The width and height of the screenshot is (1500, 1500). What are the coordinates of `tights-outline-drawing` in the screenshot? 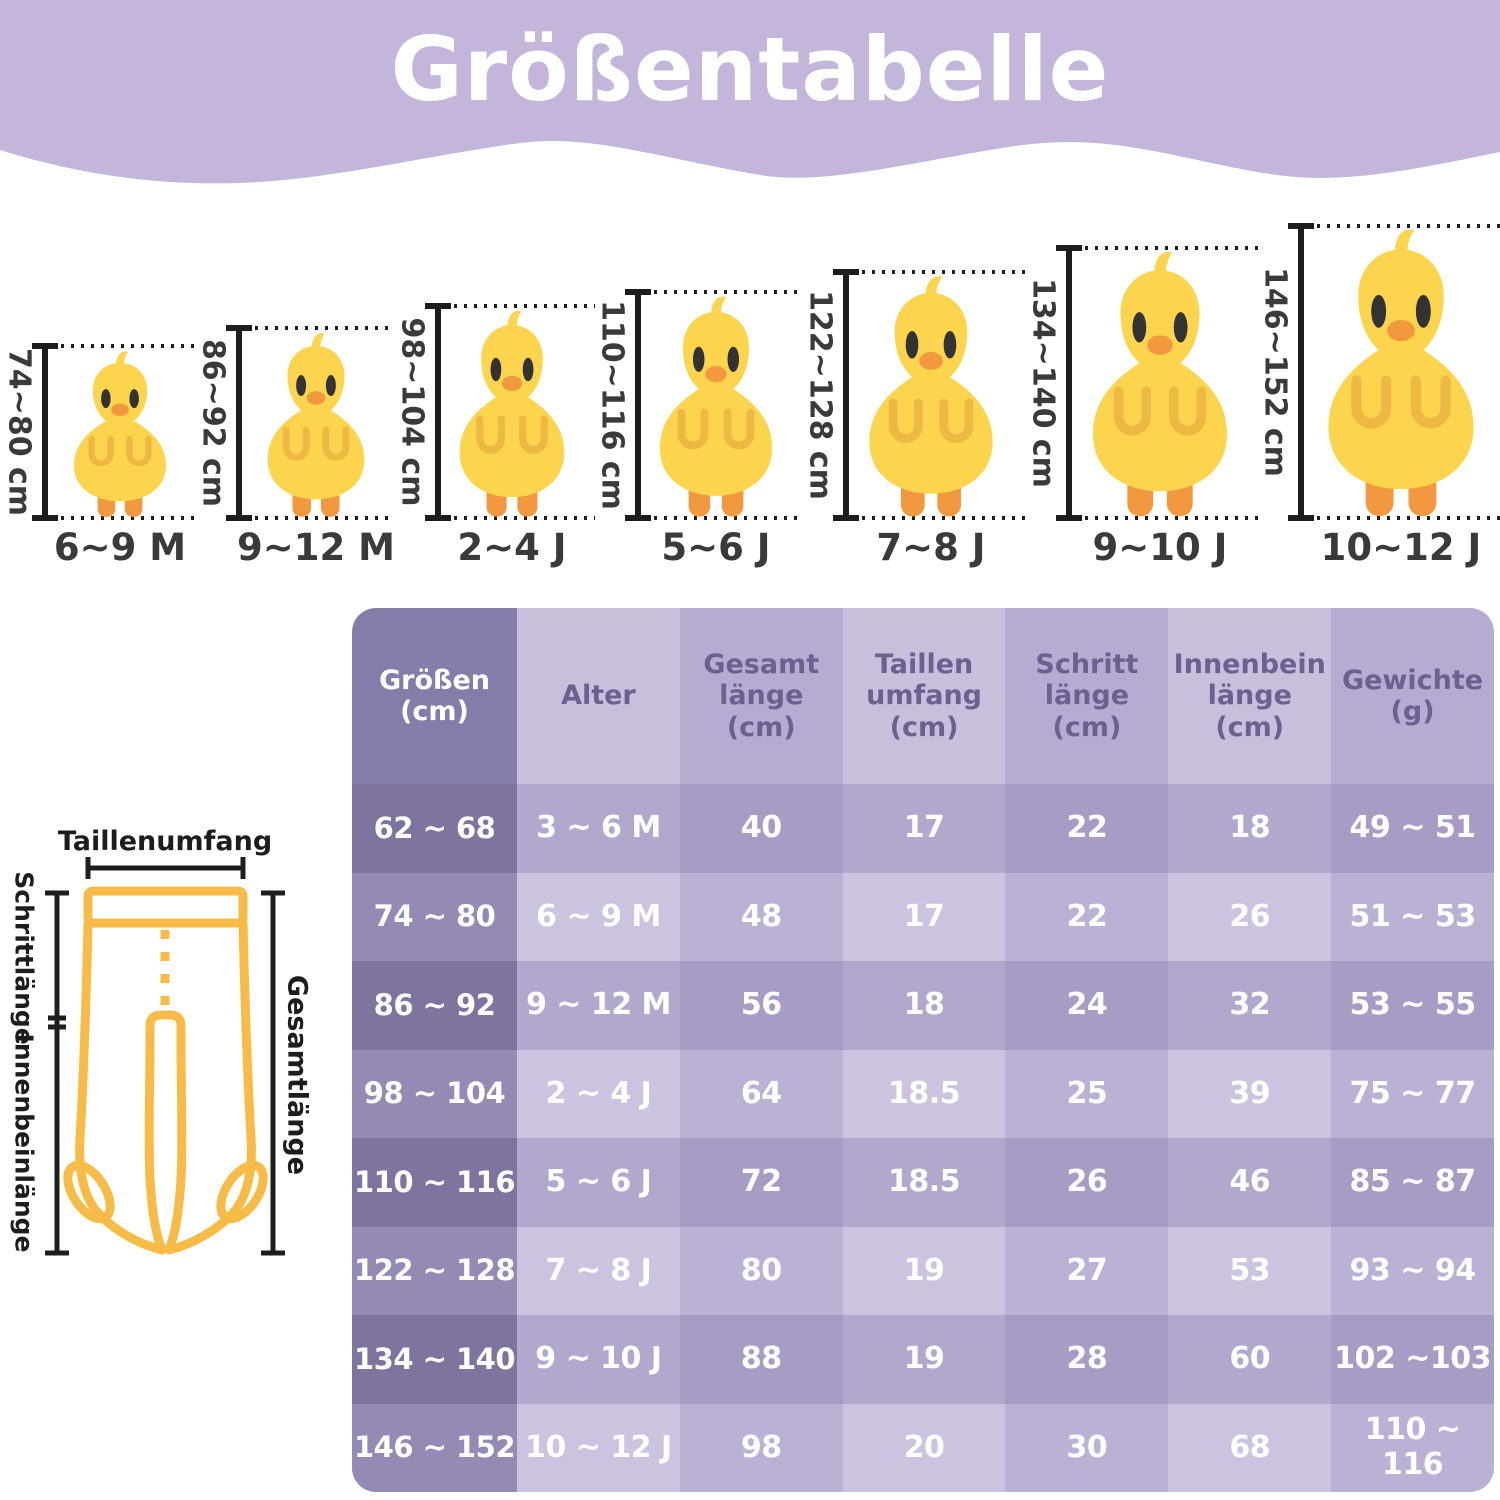 It's located at (165, 1070).